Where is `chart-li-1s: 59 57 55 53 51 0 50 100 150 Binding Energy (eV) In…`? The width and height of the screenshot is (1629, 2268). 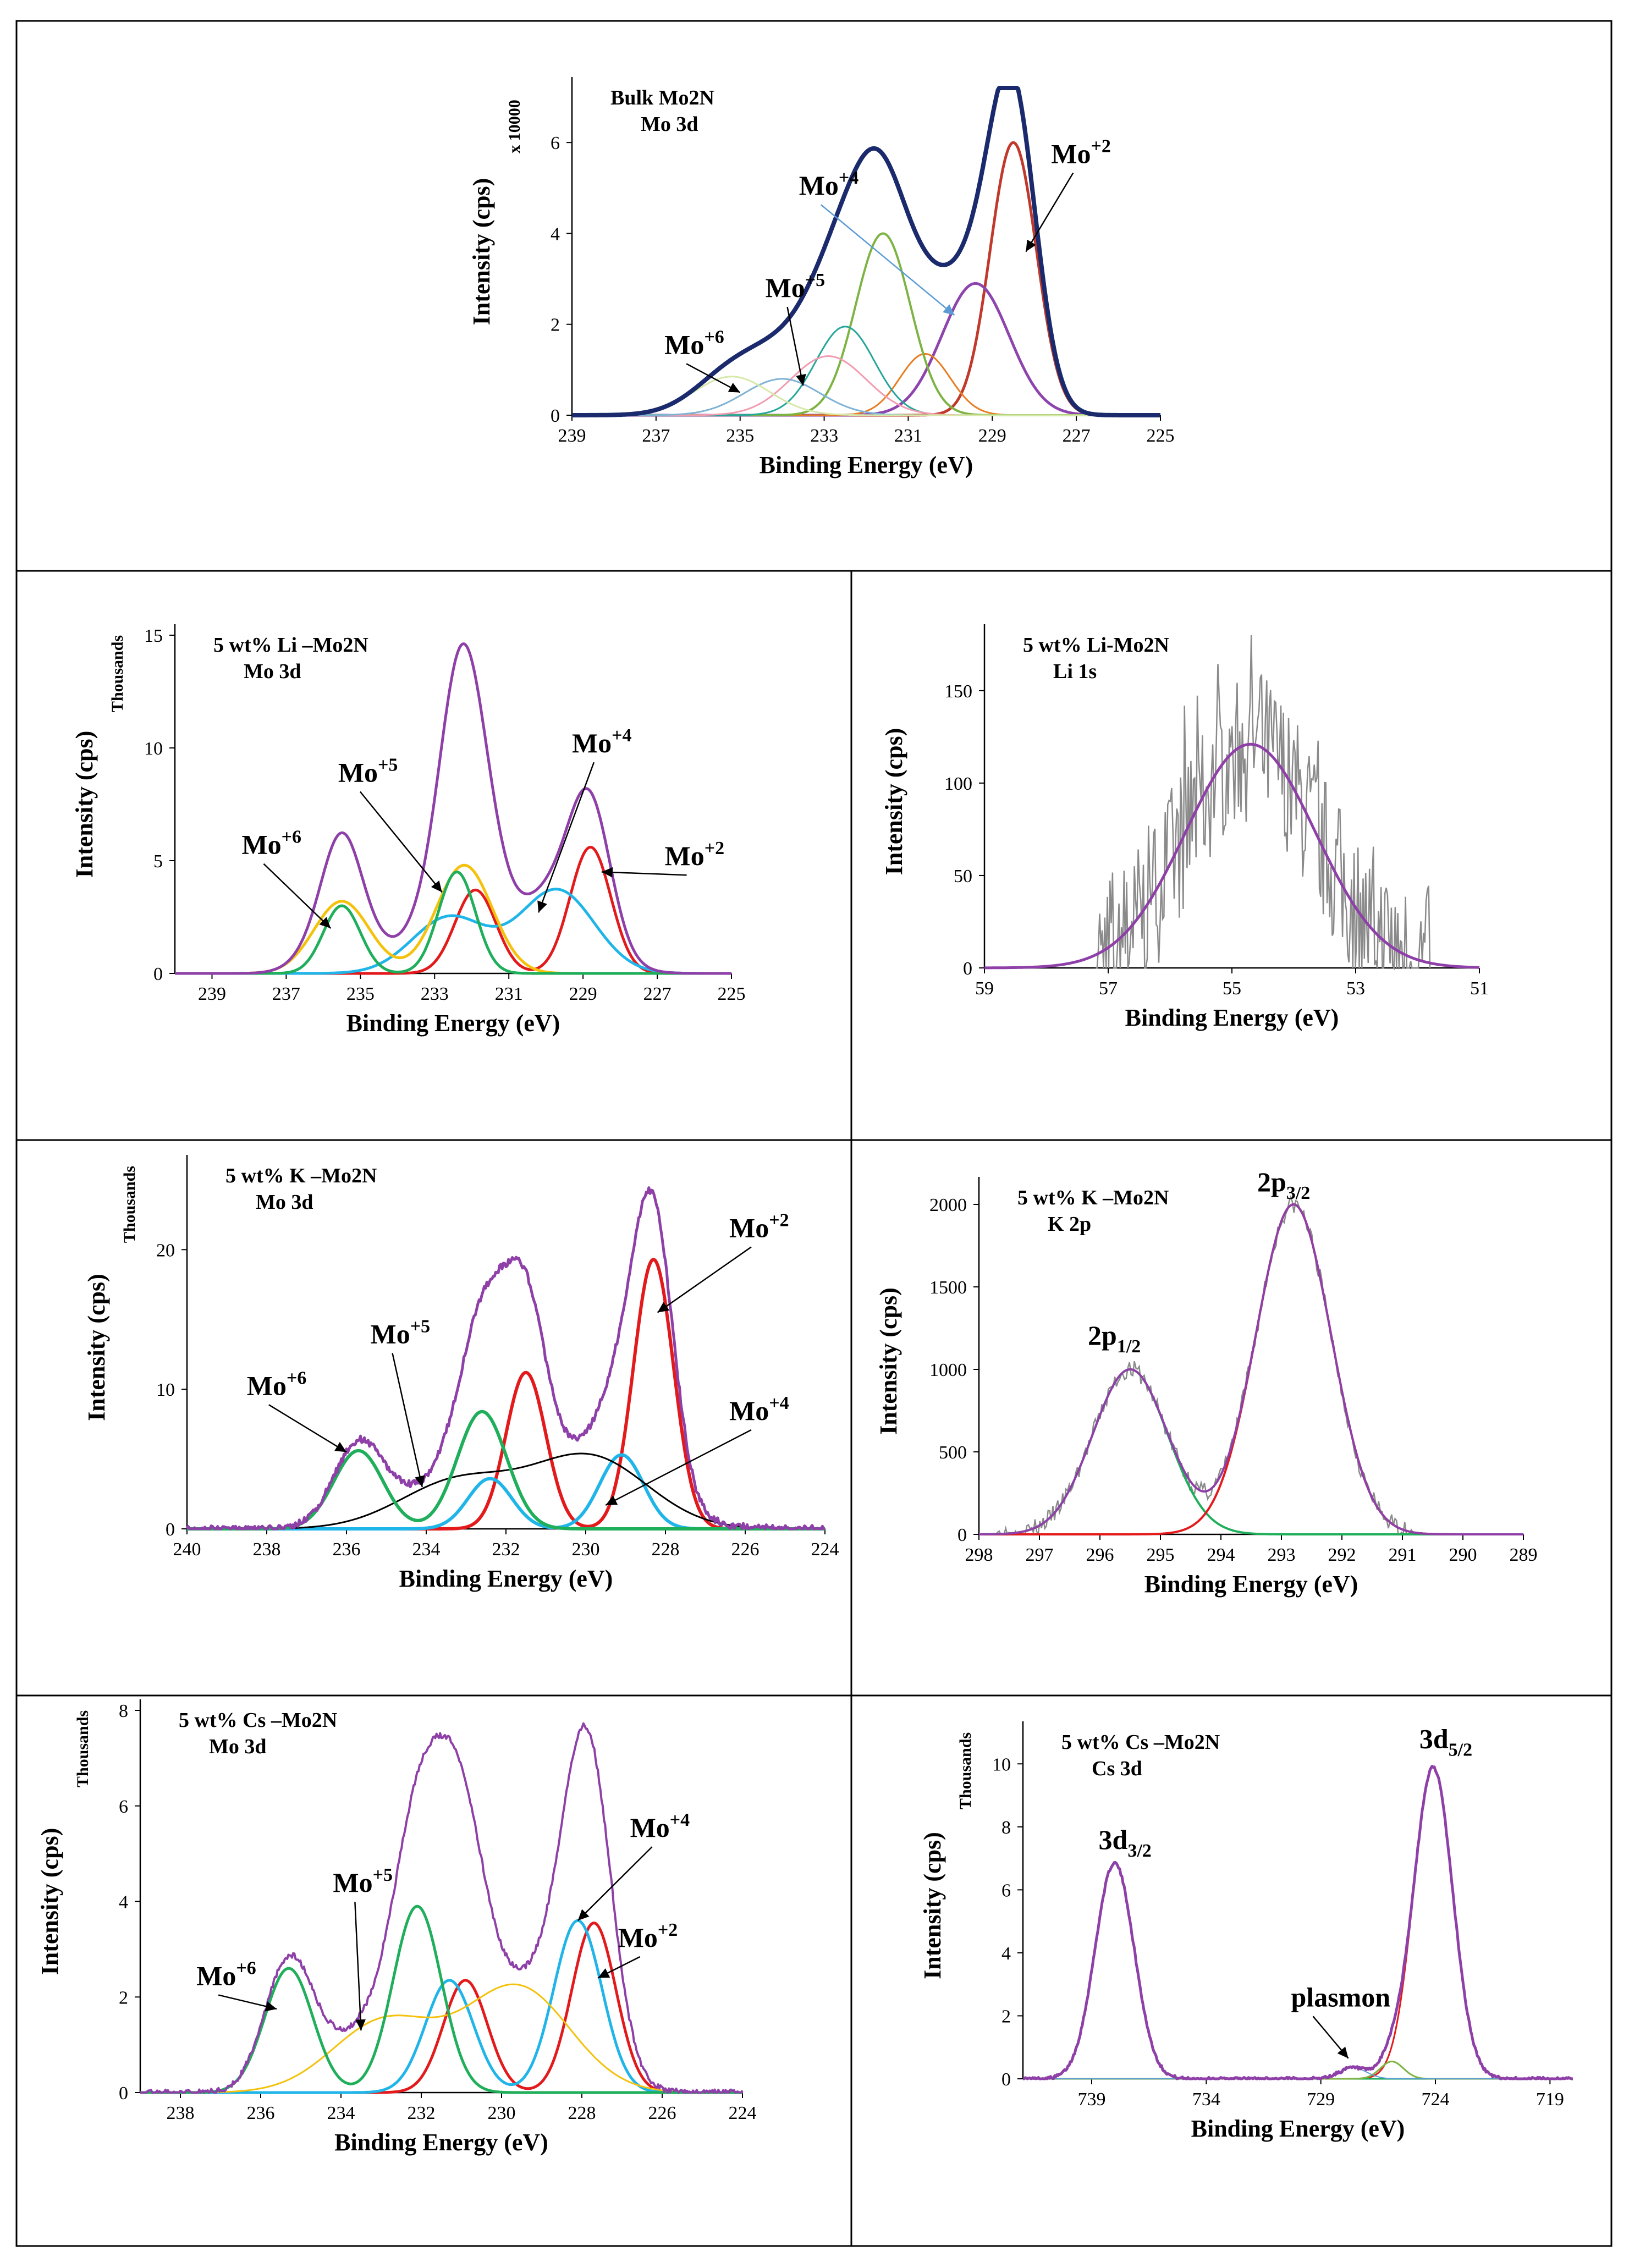
chart-li-1s: 59 57 55 53 51 0 50 100 150 Binding Energy (eV) In… is located at coordinates (1185, 828).